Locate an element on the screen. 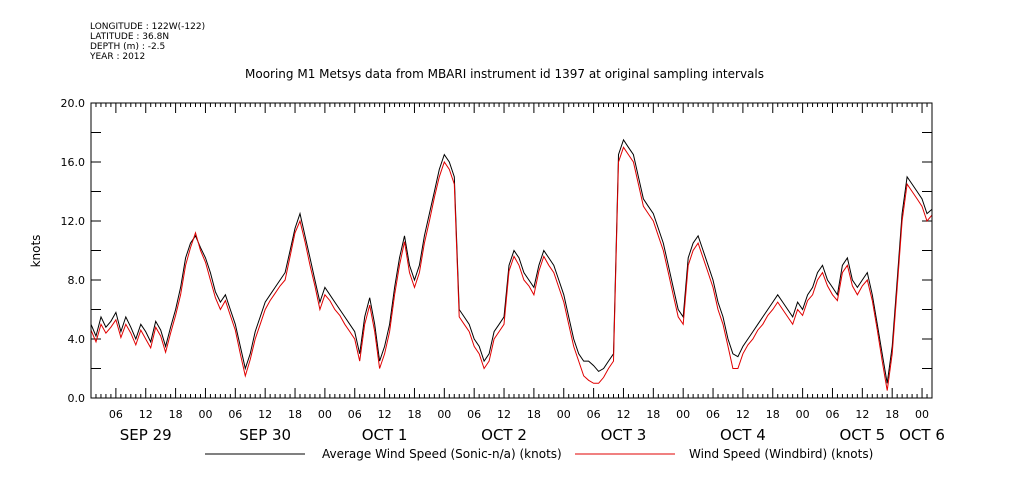 The image size is (1009, 504). x-day-label: OCT 2 is located at coordinates (504, 435).